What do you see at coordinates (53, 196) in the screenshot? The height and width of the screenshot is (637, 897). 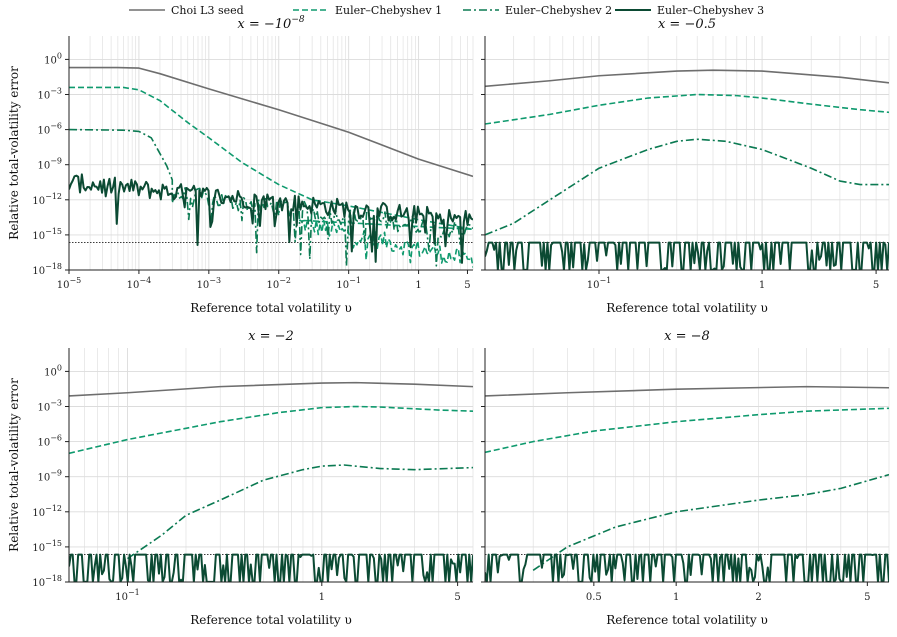 I see `y-tick-exp: −12` at bounding box center [53, 196].